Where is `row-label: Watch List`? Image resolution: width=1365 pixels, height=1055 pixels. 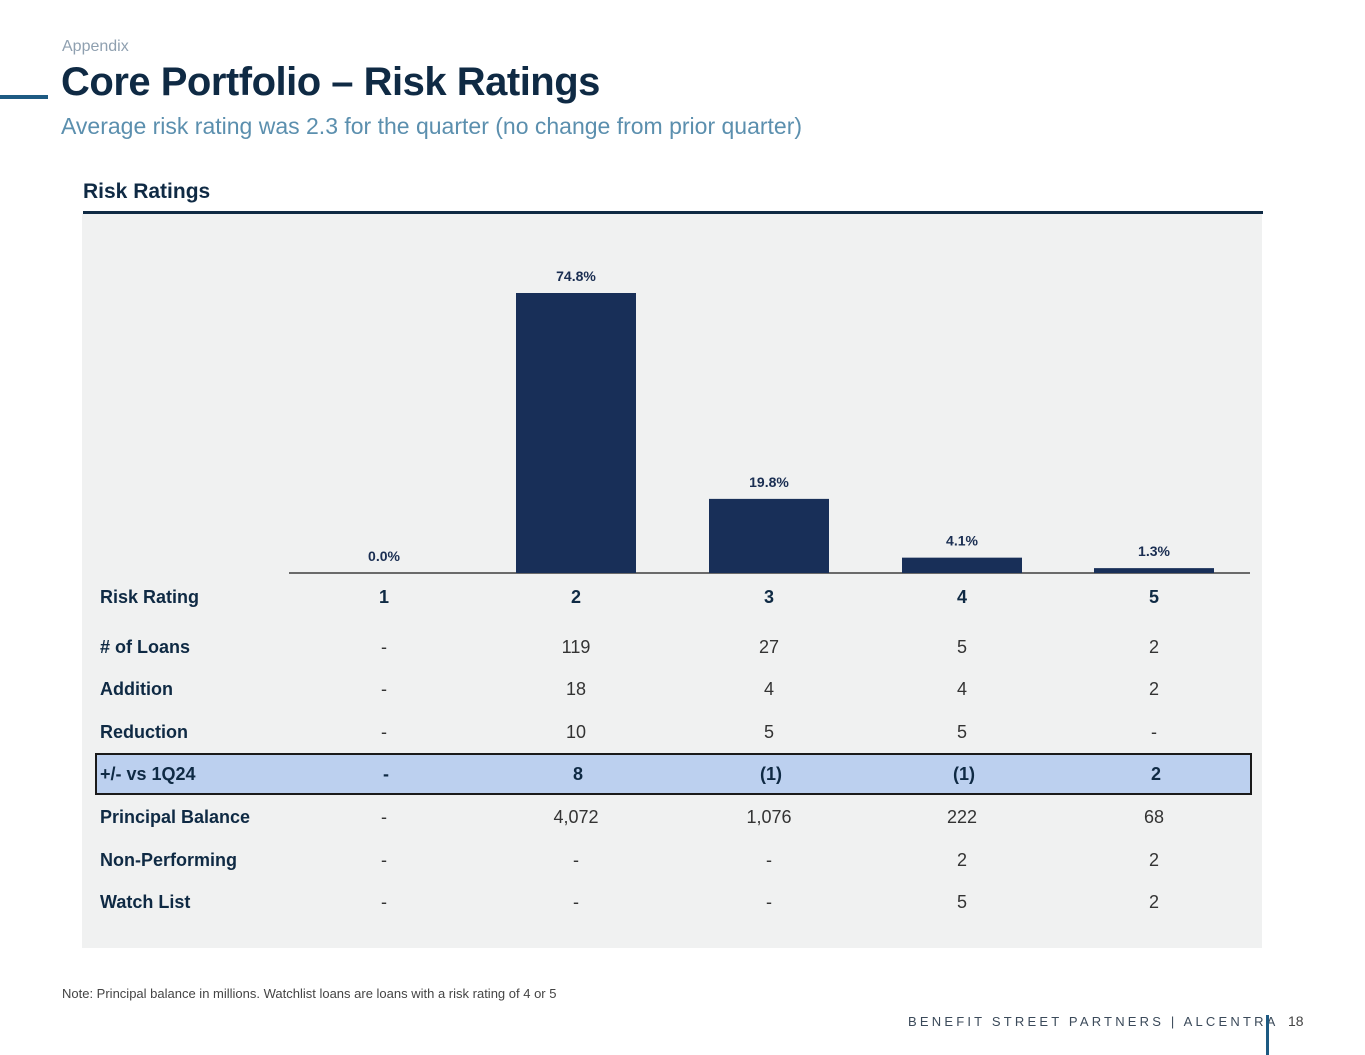 row-label: Watch List is located at coordinates (145, 902).